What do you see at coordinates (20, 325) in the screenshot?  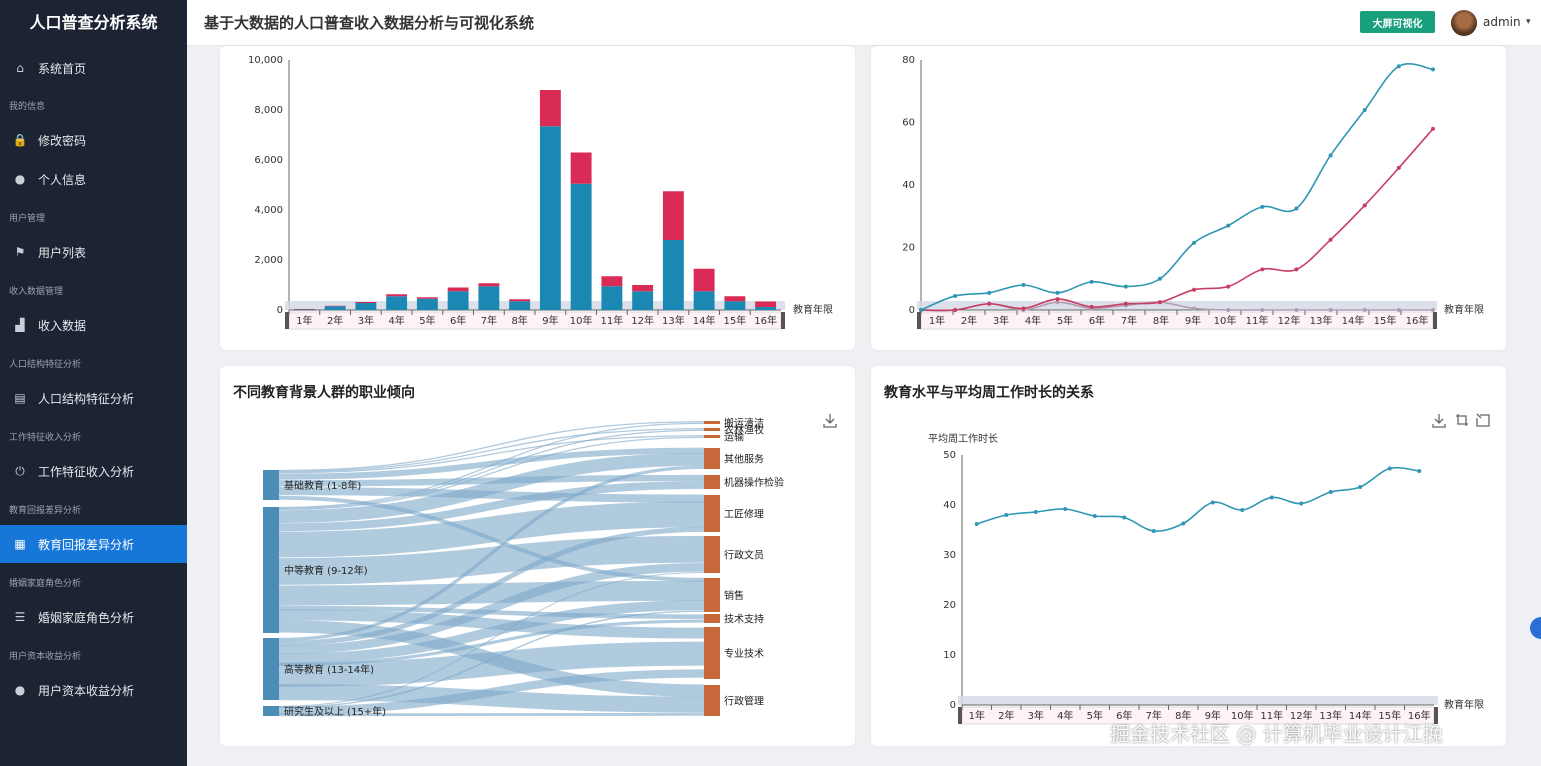 I see `chart-icon: ▟` at bounding box center [20, 325].